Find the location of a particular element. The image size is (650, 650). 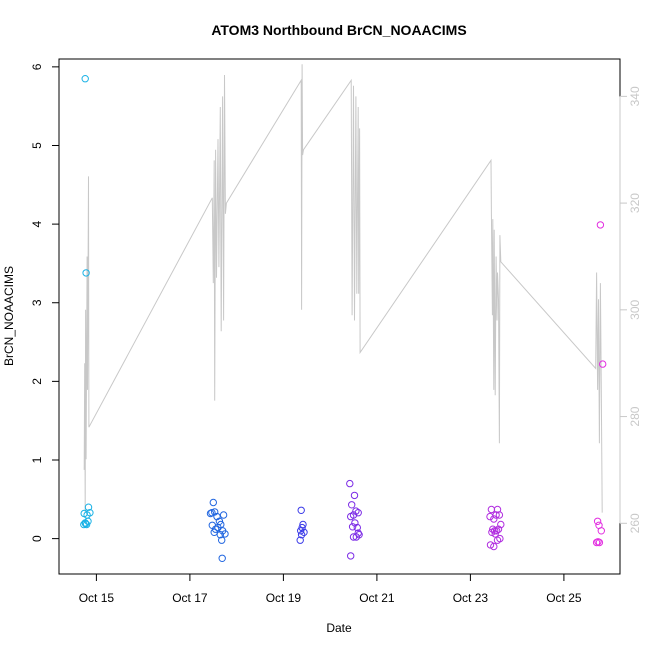

y-tick-label: 2 is located at coordinates (37, 381).